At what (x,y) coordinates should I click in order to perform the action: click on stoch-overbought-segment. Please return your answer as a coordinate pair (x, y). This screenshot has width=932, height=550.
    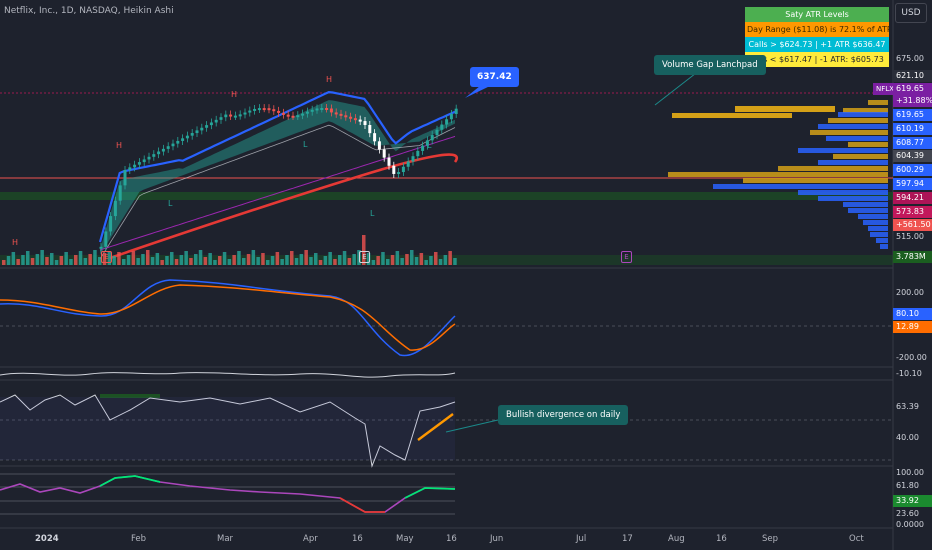
    Looking at the image, I should click on (130, 481).